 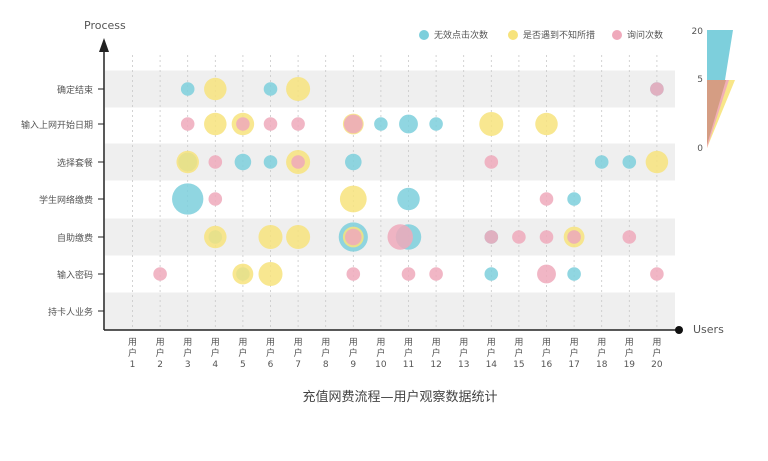 What do you see at coordinates (700, 80) in the screenshot?
I see `size-legend-label: 5` at bounding box center [700, 80].